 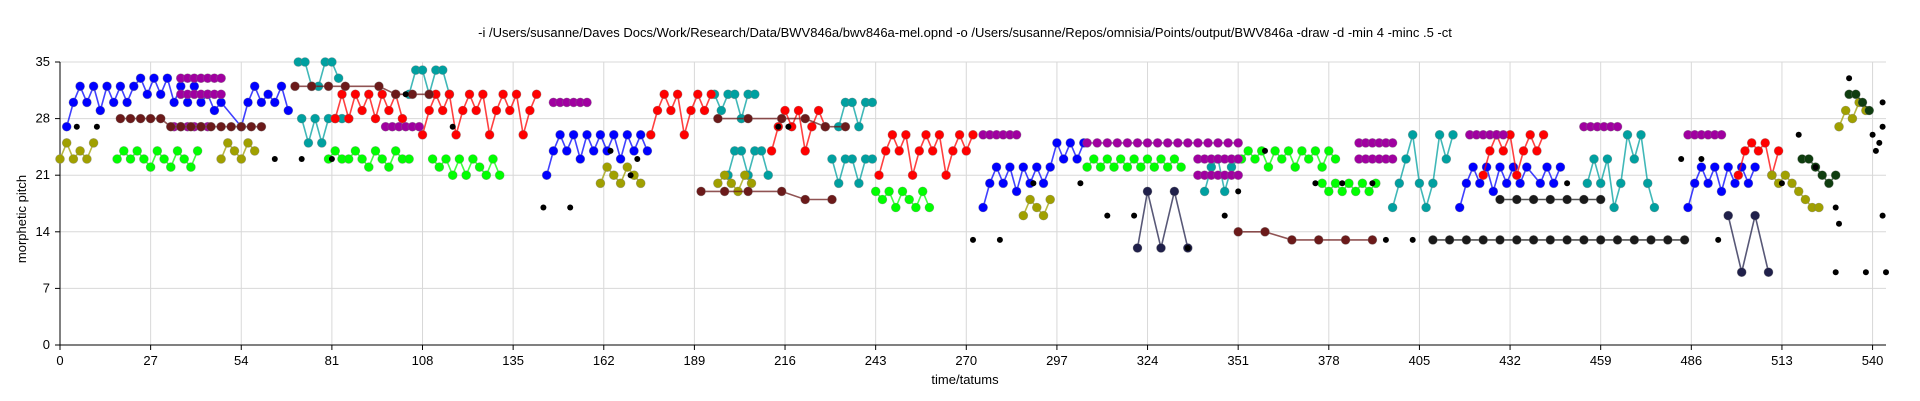 I want to click on y-tick-label: 7, so click(x=46, y=287).